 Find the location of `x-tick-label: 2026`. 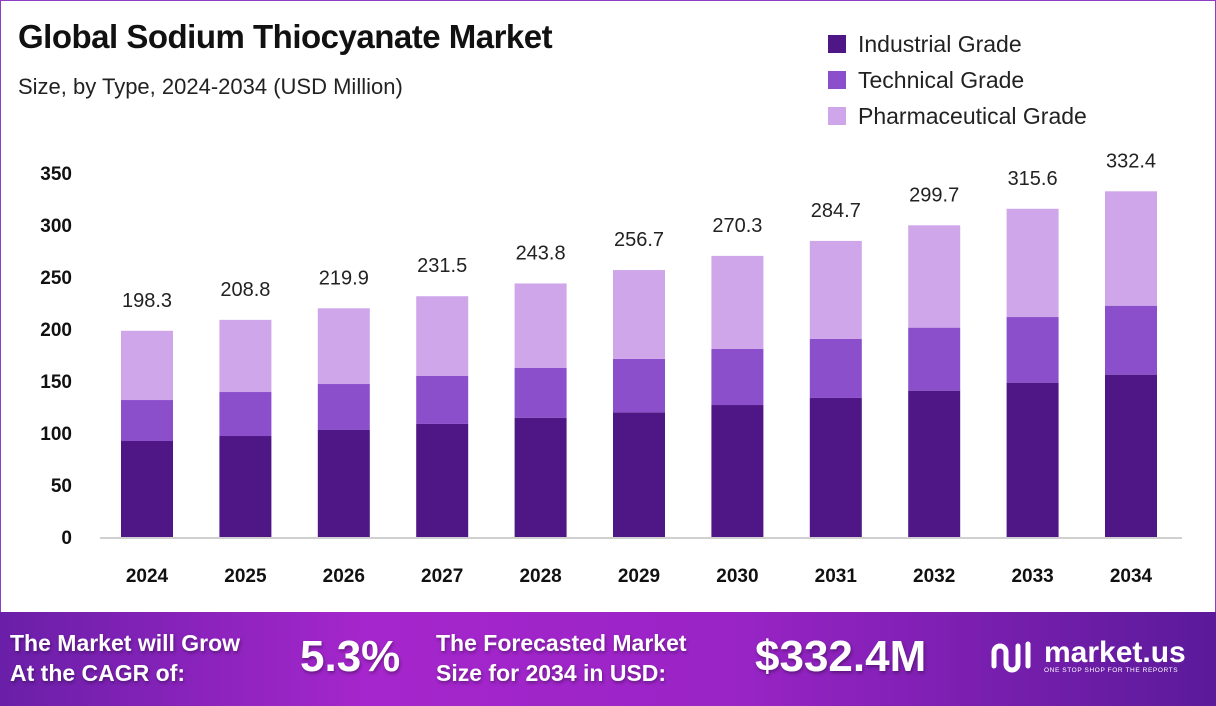

x-tick-label: 2026 is located at coordinates (344, 576).